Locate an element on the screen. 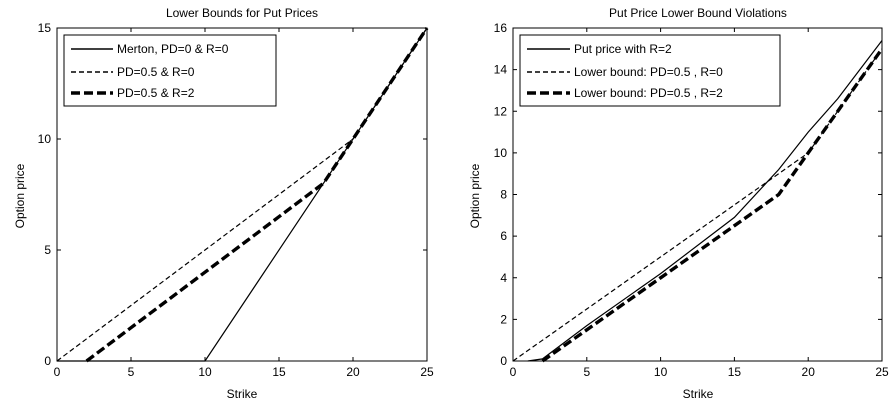 This screenshot has width=891, height=404. legend-entry: Lower bound: PD=0.5 , R=0 is located at coordinates (648, 72).